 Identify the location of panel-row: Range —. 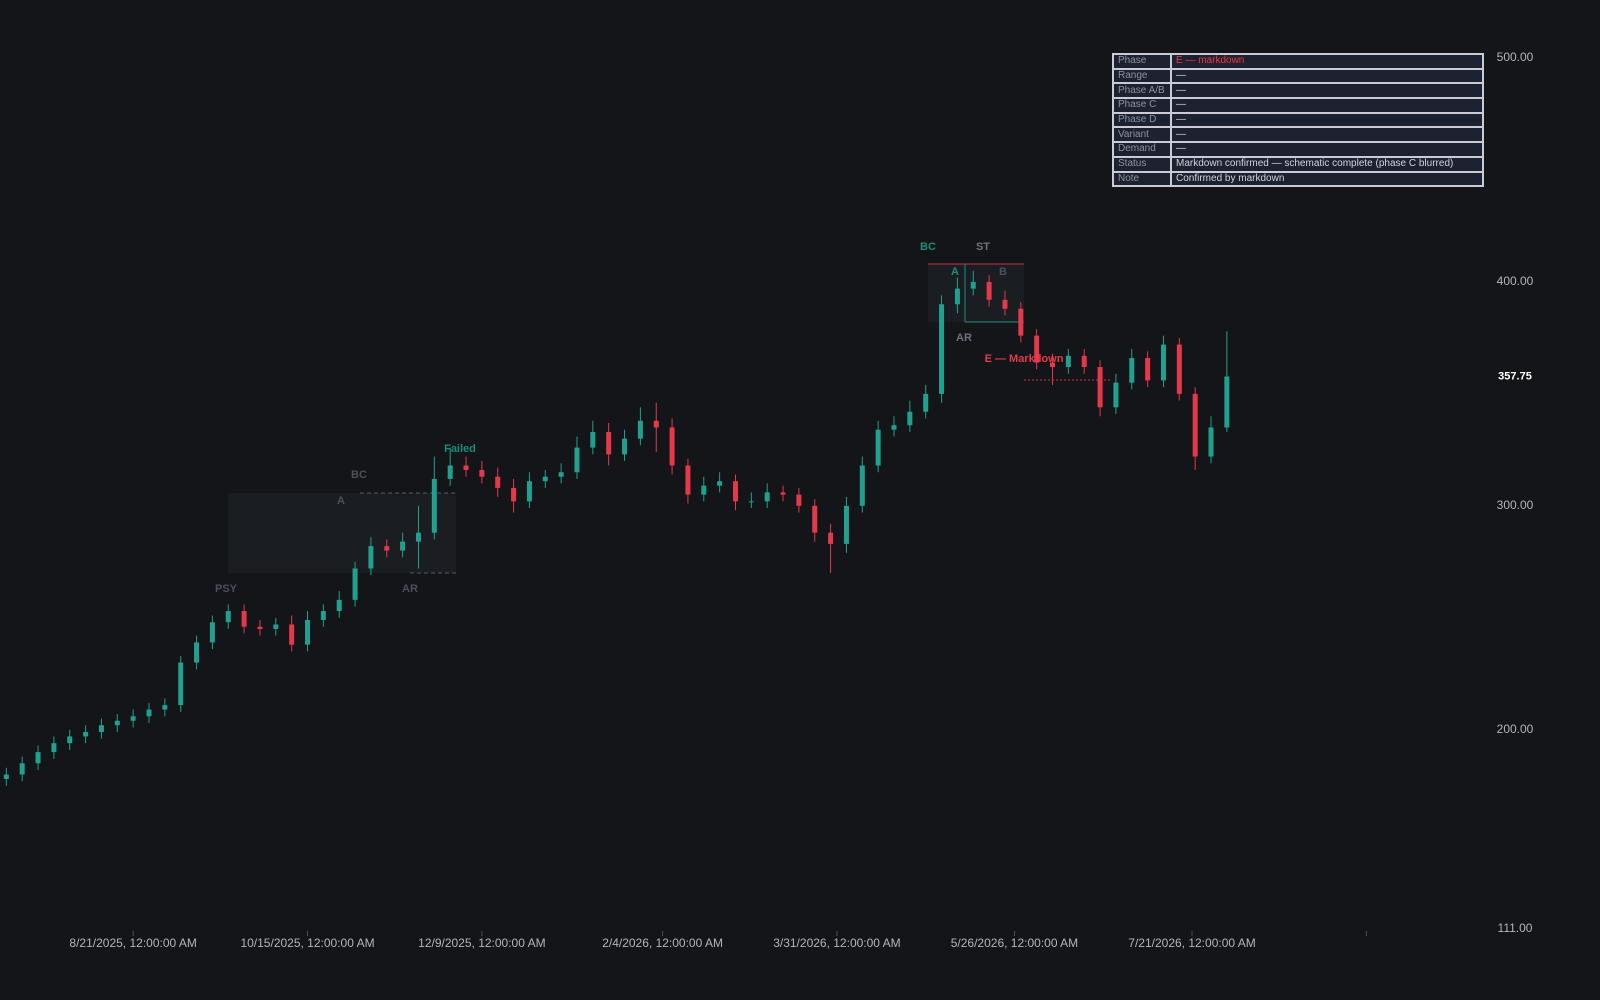
(1298, 76).